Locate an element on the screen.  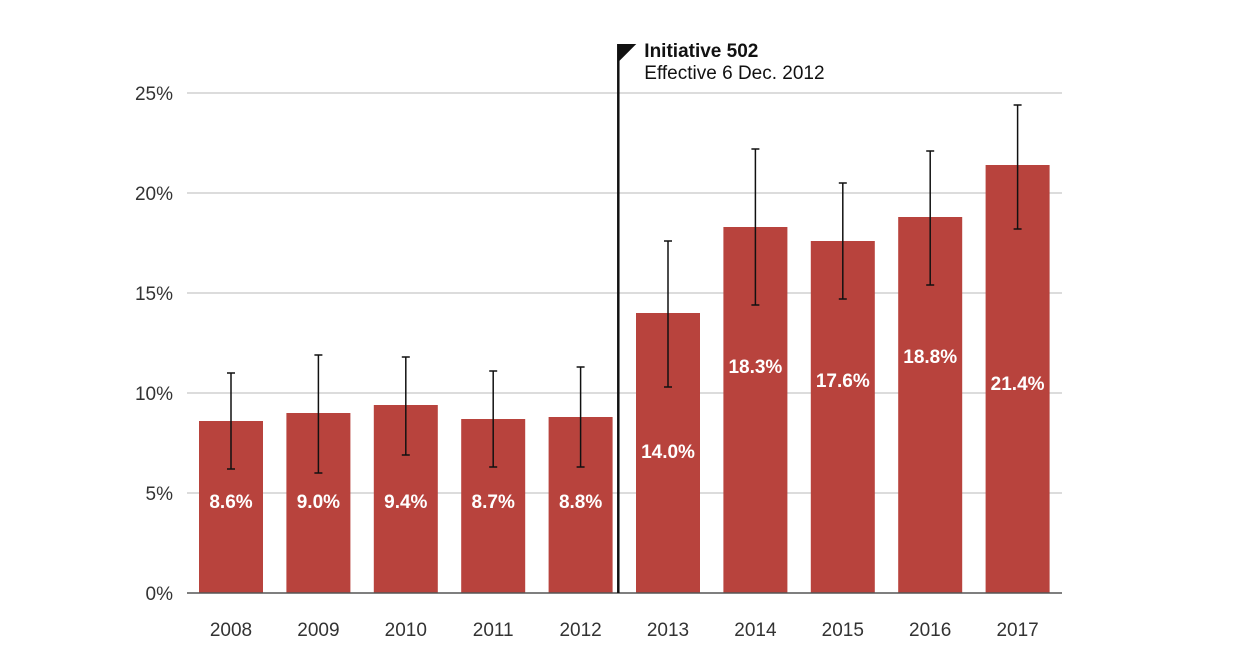
bar is located at coordinates (1017, 379).